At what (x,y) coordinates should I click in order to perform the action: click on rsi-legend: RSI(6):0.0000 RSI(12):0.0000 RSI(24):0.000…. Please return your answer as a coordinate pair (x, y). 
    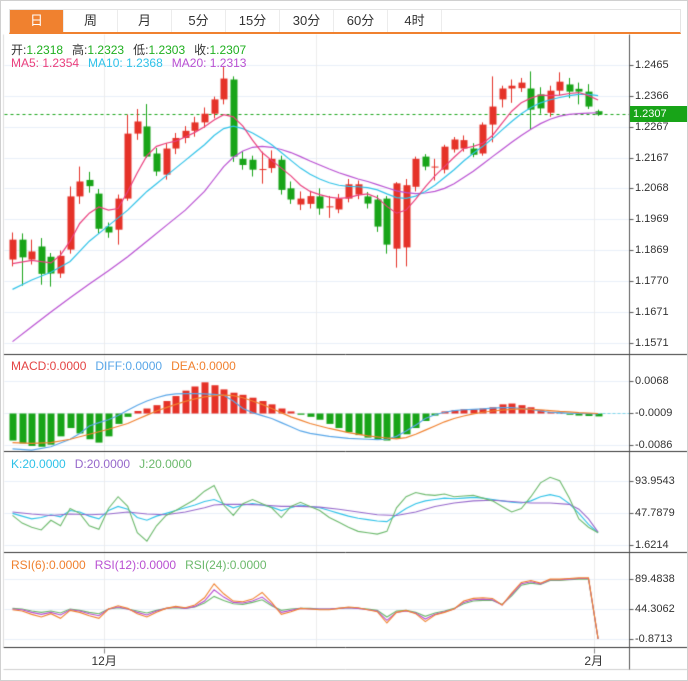
    Looking at the image, I should click on (143, 565).